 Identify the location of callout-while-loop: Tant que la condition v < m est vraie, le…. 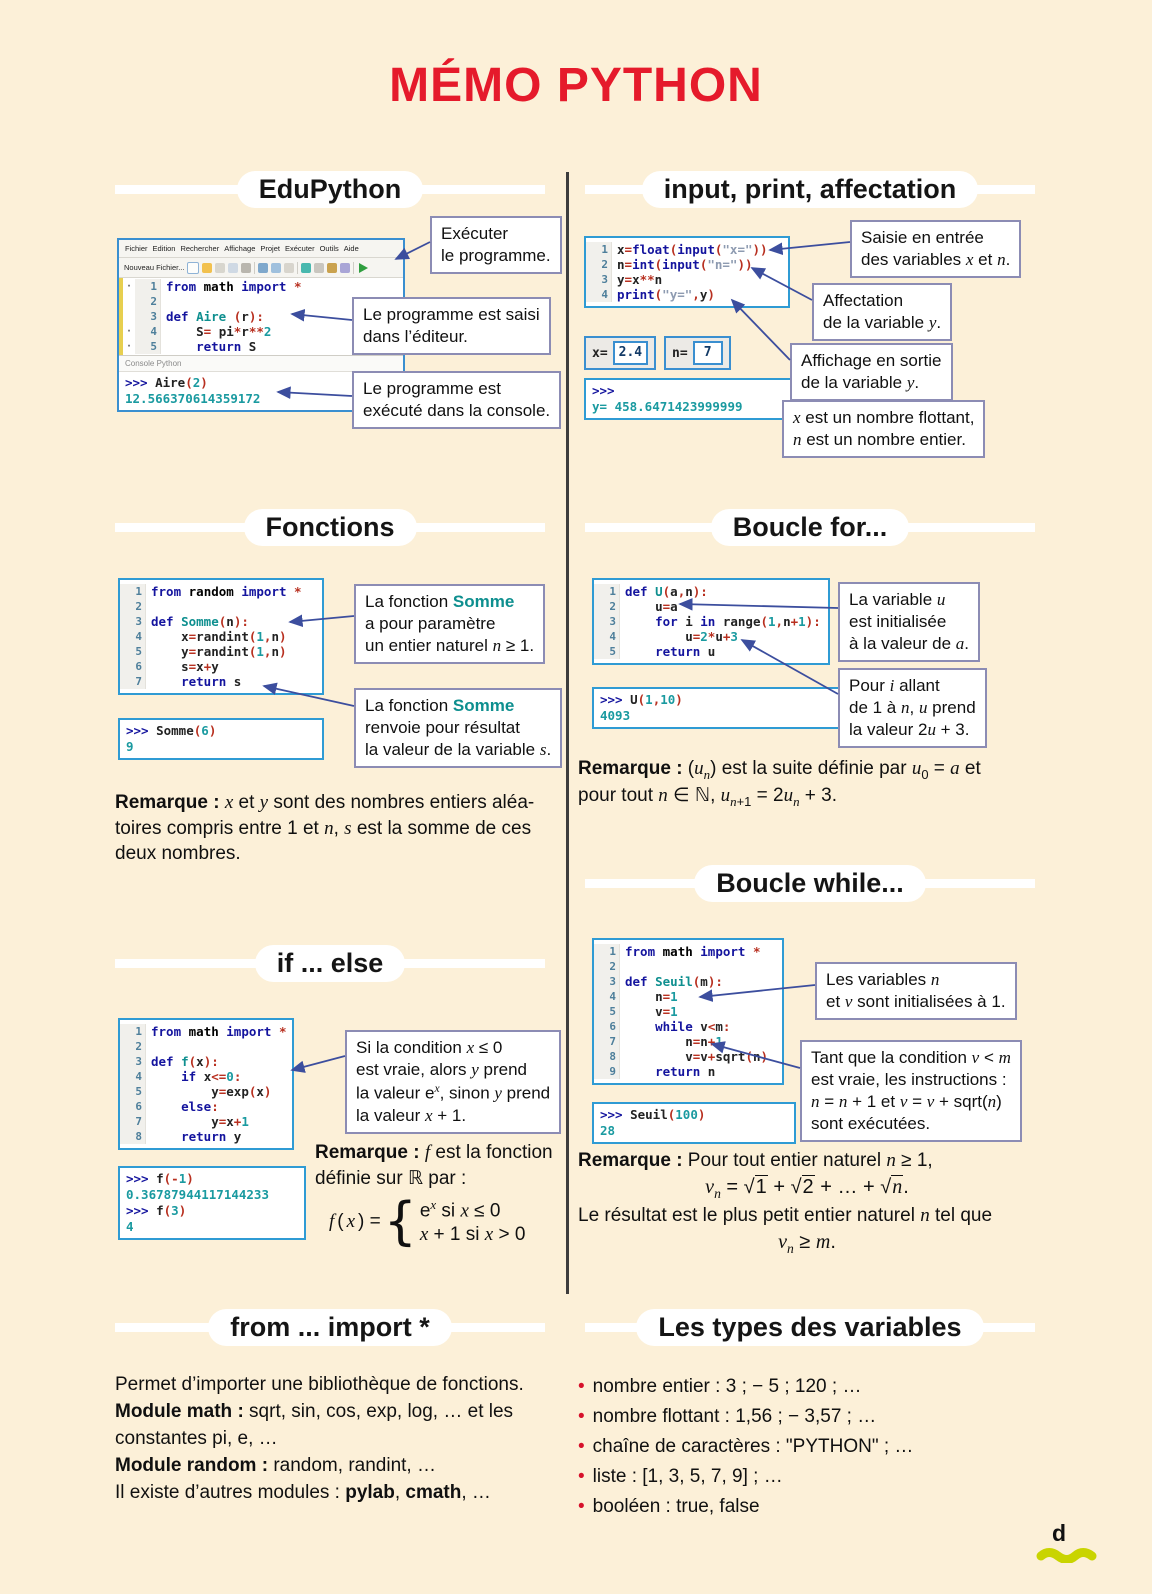
(911, 1091).